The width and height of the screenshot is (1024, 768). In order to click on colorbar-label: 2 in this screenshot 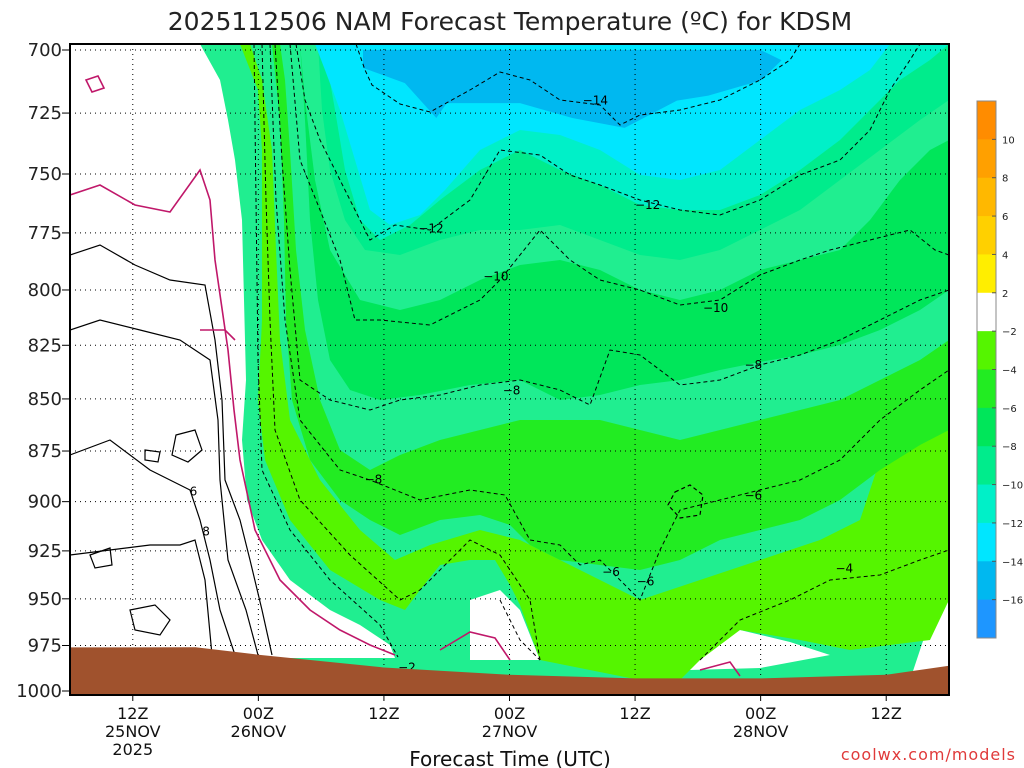, I will do `click(1005, 294)`.